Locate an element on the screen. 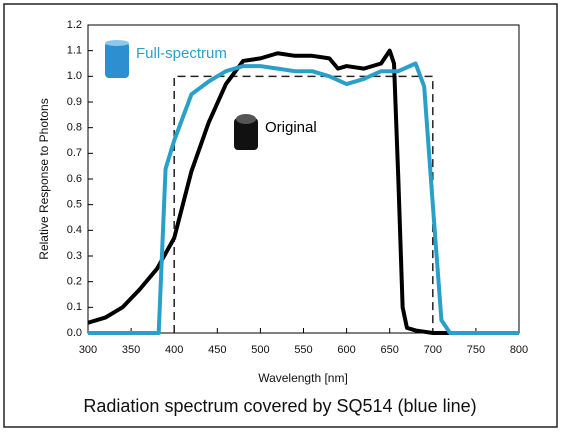 This screenshot has width=563, height=432. series-label: Full-spectrum is located at coordinates (181, 53).